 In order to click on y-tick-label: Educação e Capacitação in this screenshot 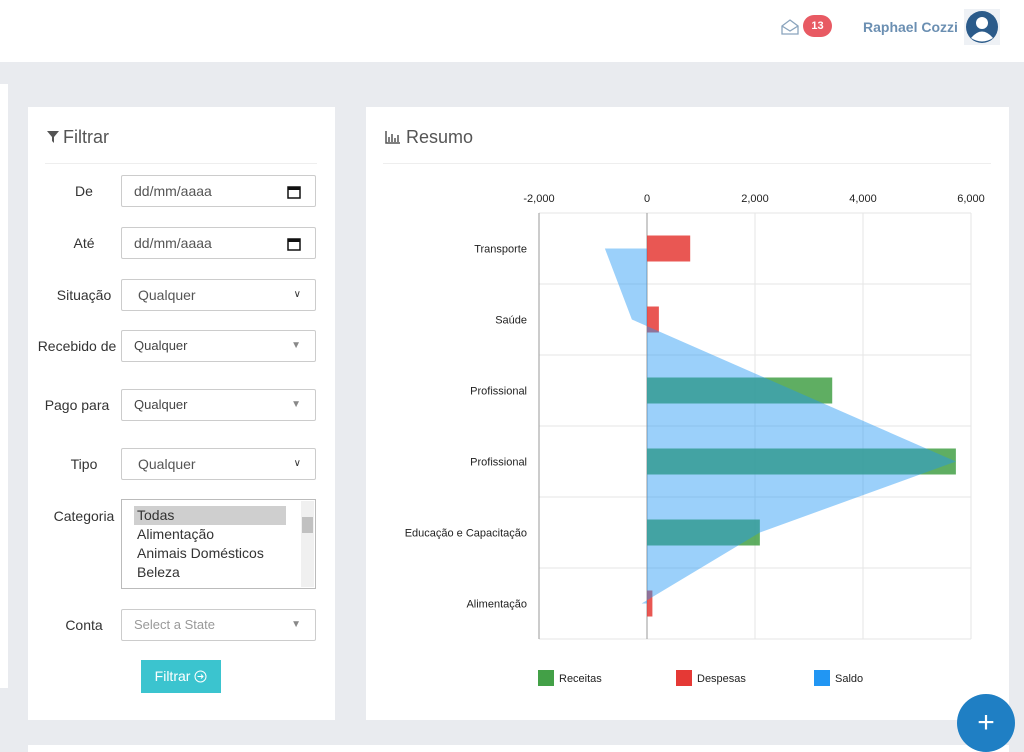, I will do `click(466, 534)`.